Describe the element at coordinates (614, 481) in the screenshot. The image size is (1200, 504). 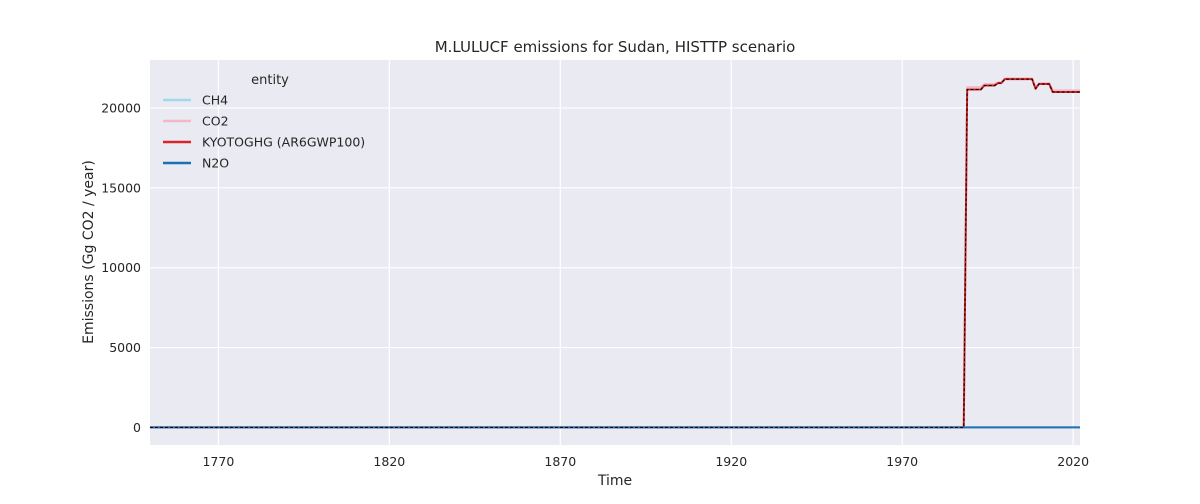
I see `x-axis-label: Time` at that location.